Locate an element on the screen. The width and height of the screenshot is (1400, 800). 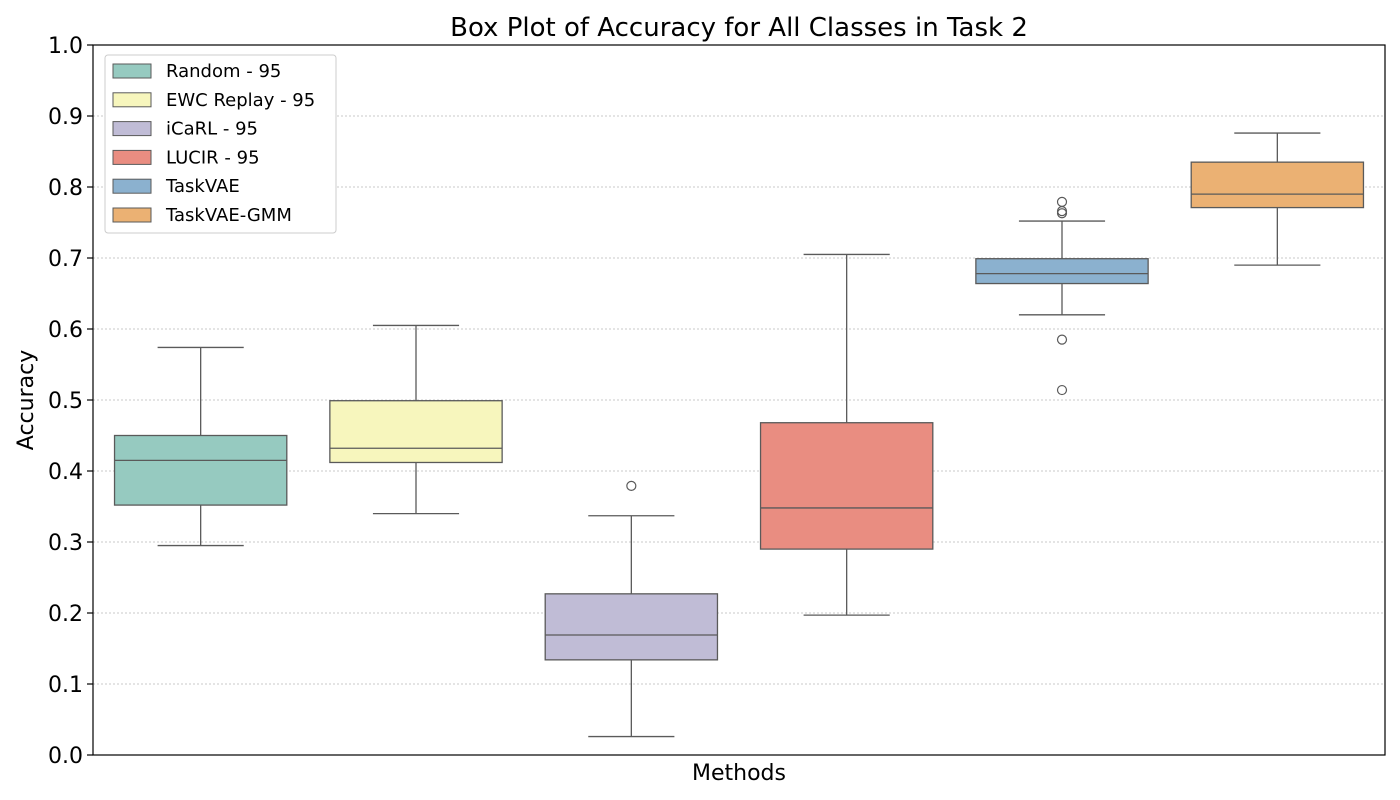
legend-label: EWC Replay - 95 is located at coordinates (240, 100).